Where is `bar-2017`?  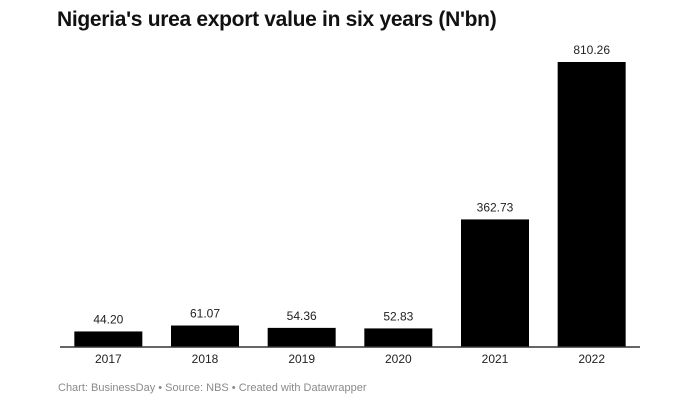 bar-2017 is located at coordinates (108, 339).